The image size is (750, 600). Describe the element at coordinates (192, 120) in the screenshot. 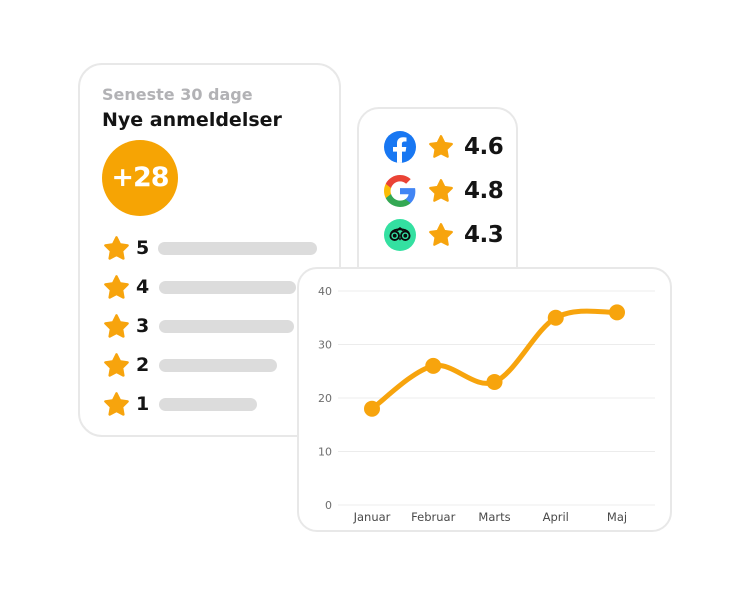

I see `reviews-card-title: Nye anmeldelser` at that location.